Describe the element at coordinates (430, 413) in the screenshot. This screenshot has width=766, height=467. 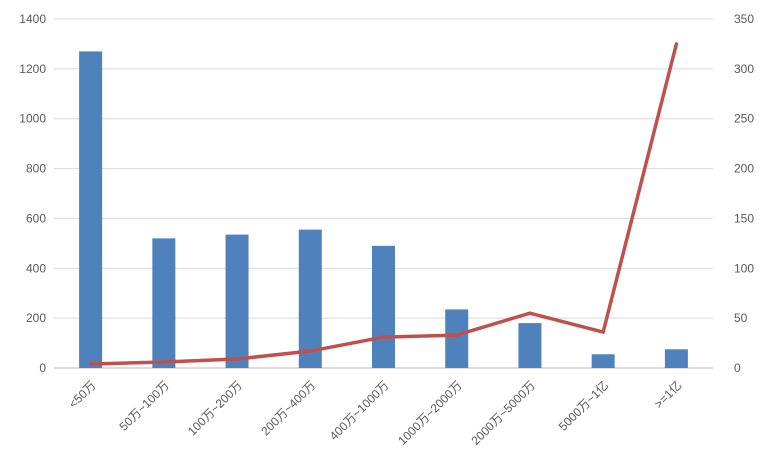
I see `category-axis-label: 1000万~2000万` at that location.